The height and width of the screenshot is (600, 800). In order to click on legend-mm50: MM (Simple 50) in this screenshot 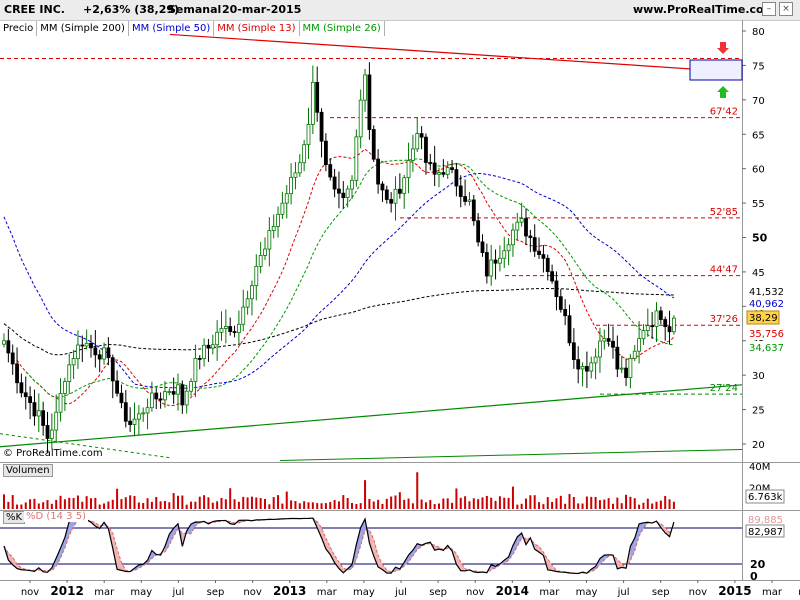, I will do `click(172, 28)`.